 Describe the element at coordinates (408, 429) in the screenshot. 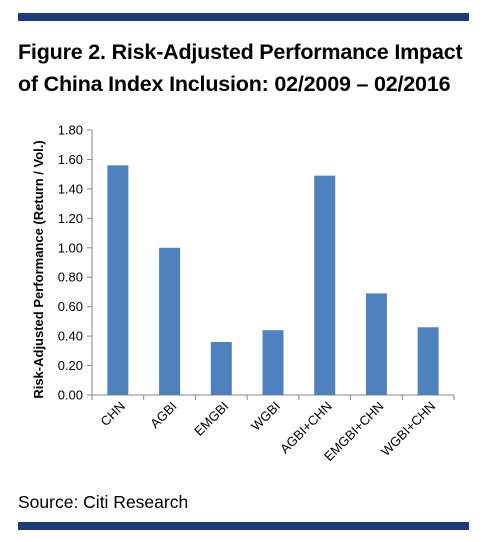

I see `x-tick-label: WGBI+CHN` at that location.